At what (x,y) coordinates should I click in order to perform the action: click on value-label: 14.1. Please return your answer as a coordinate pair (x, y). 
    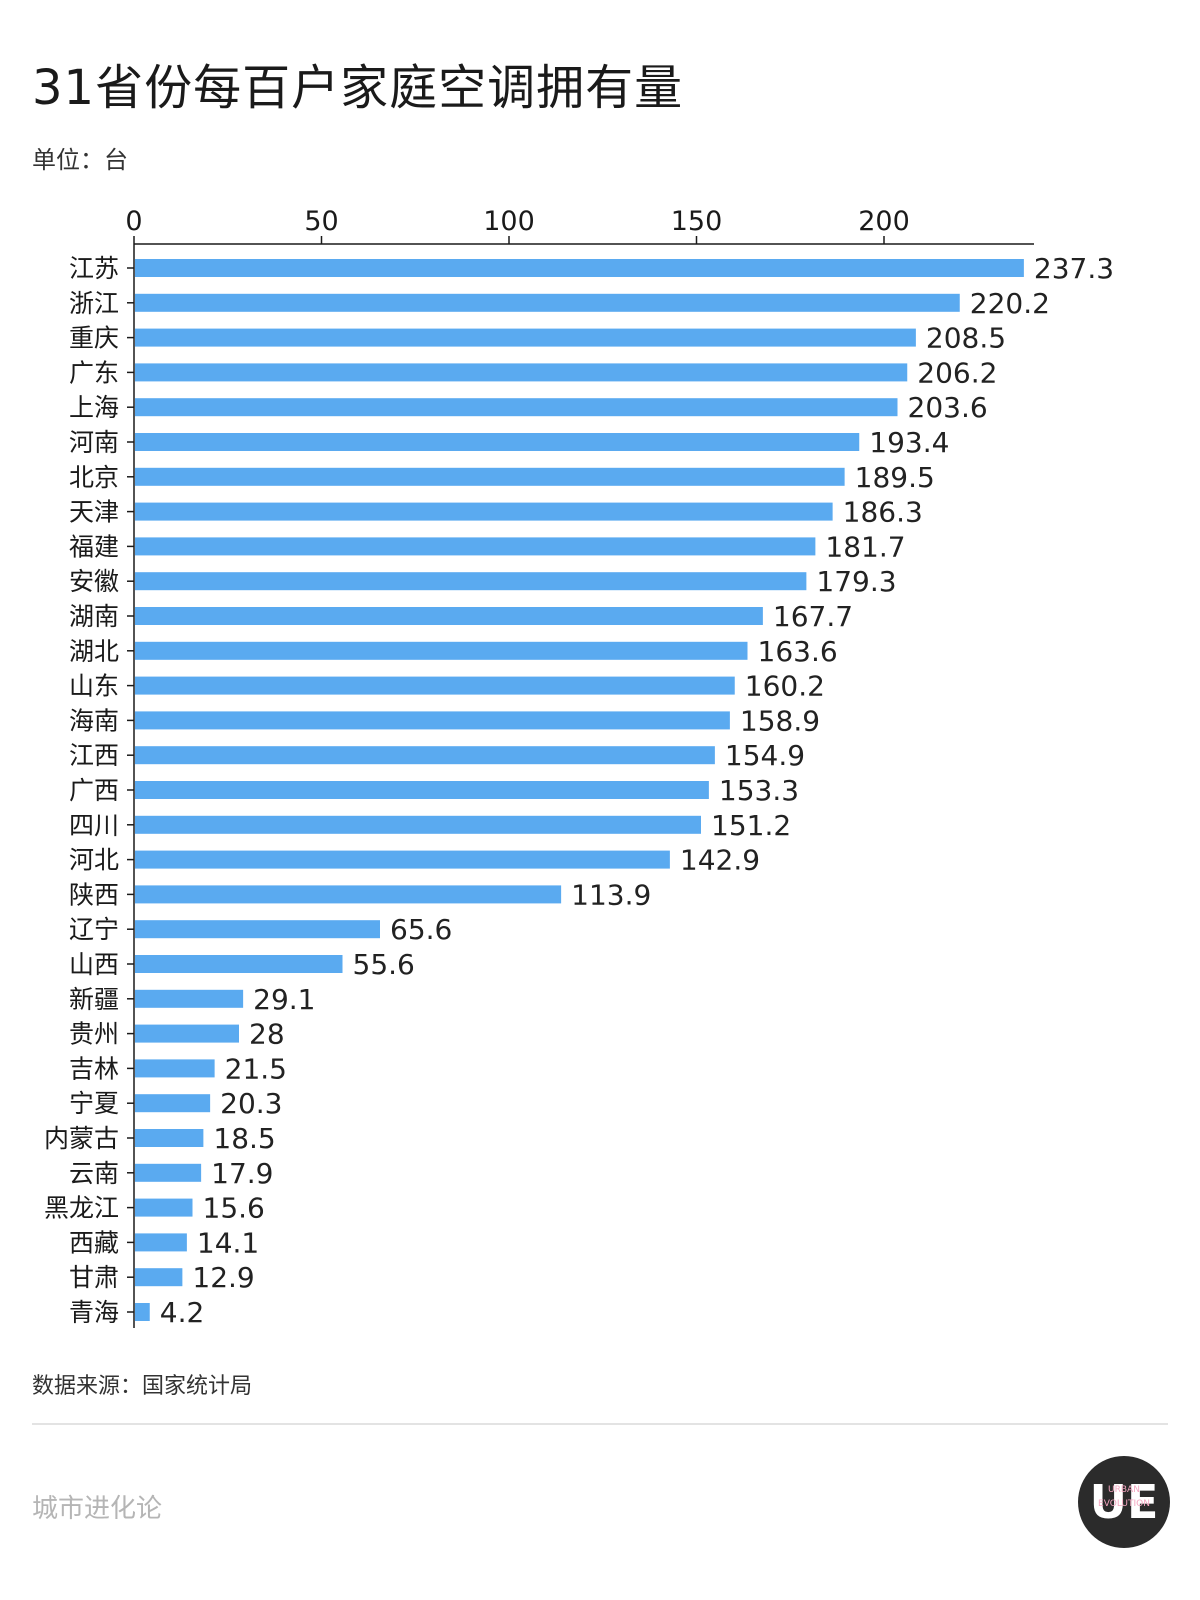
    Looking at the image, I should click on (228, 1242).